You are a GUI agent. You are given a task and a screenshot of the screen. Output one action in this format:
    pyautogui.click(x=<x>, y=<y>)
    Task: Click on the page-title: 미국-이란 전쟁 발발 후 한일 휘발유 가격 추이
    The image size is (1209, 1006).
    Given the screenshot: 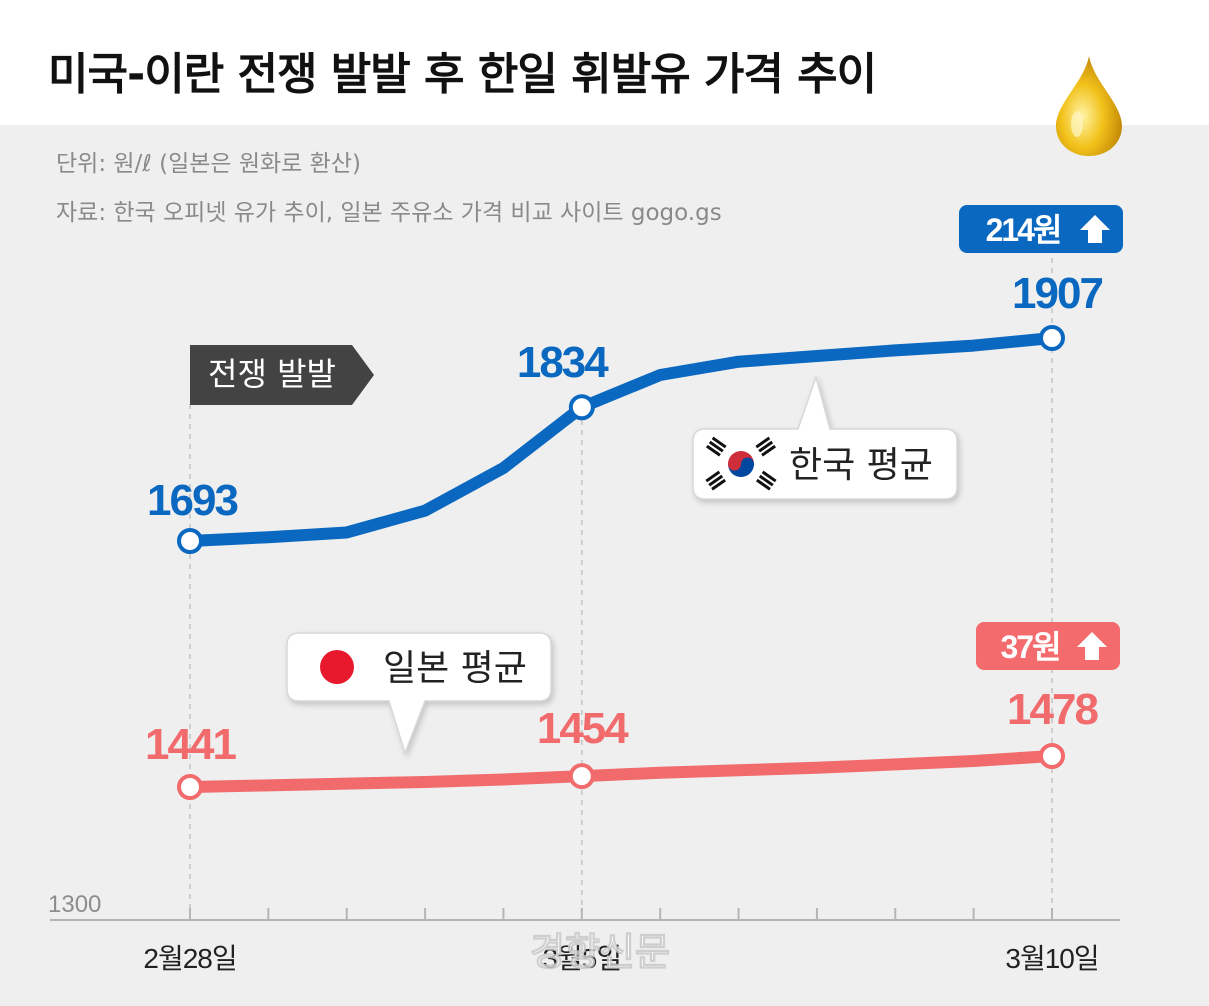 What is the action you would take?
    pyautogui.click(x=462, y=74)
    